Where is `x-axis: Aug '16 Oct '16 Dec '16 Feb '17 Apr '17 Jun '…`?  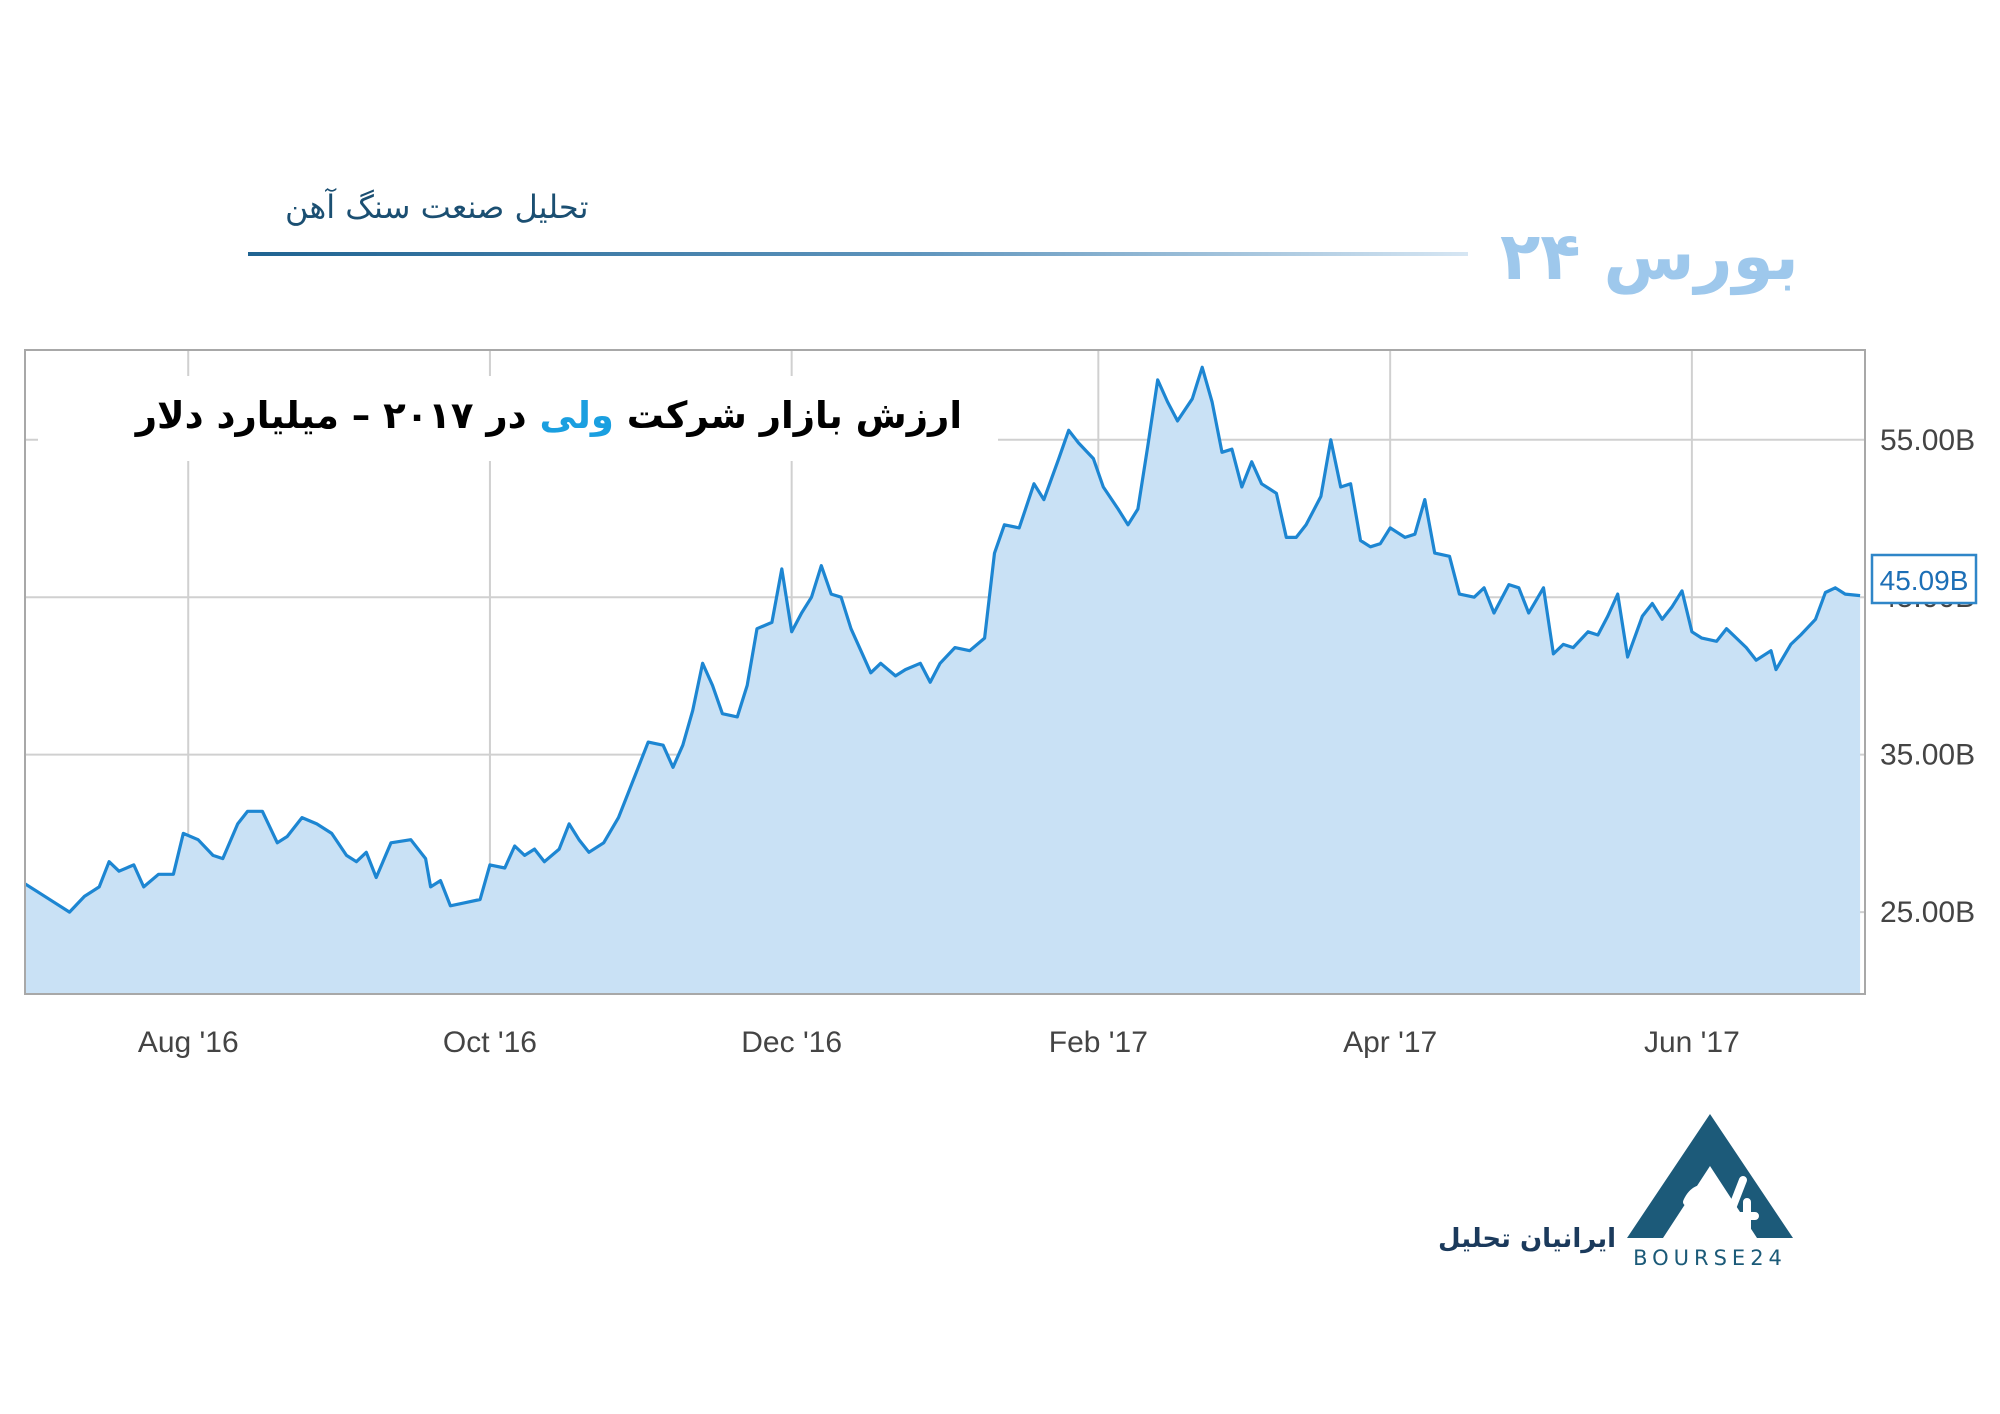 x-axis: Aug '16 Oct '16 Dec '16 Feb '17 Apr '17 Jun '… is located at coordinates (939, 1042).